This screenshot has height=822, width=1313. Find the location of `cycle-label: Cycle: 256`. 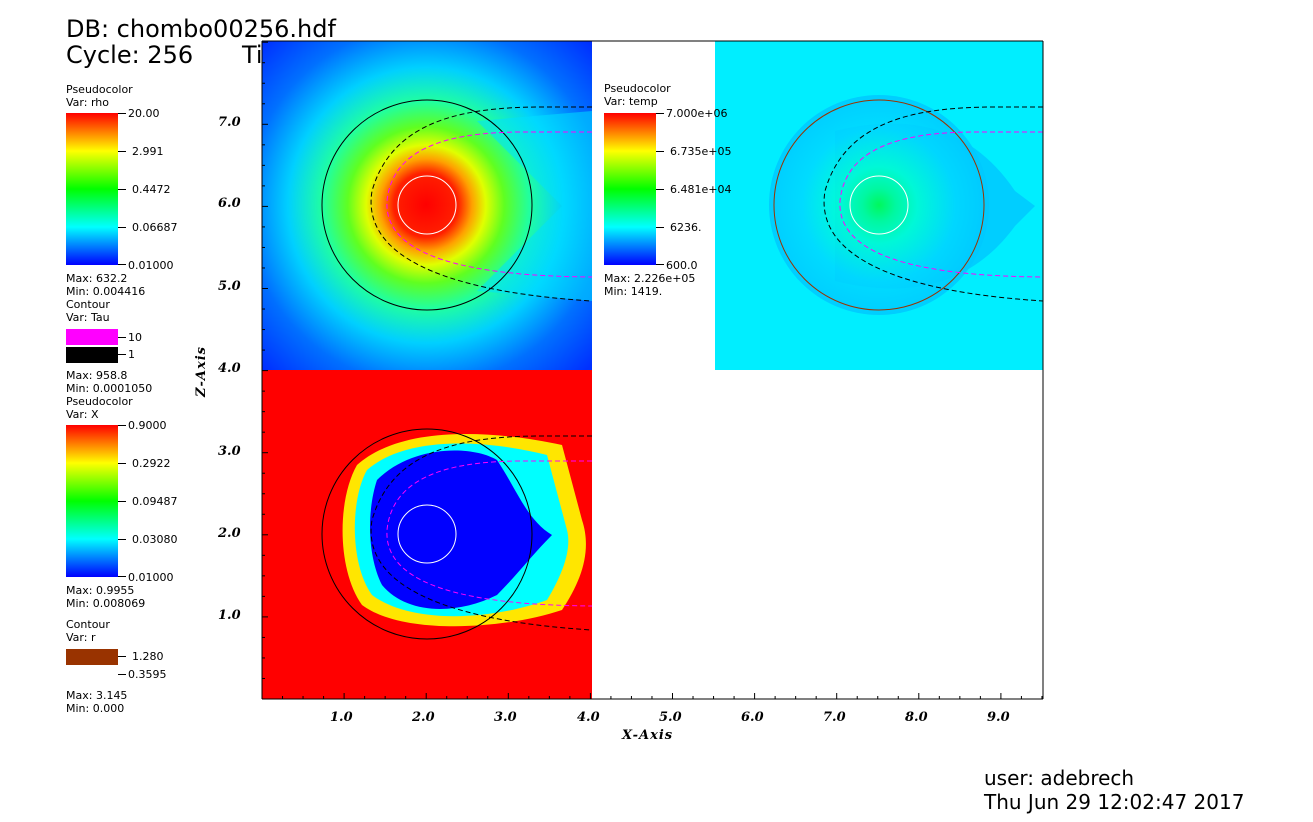

cycle-label: Cycle: 256 is located at coordinates (130, 55).